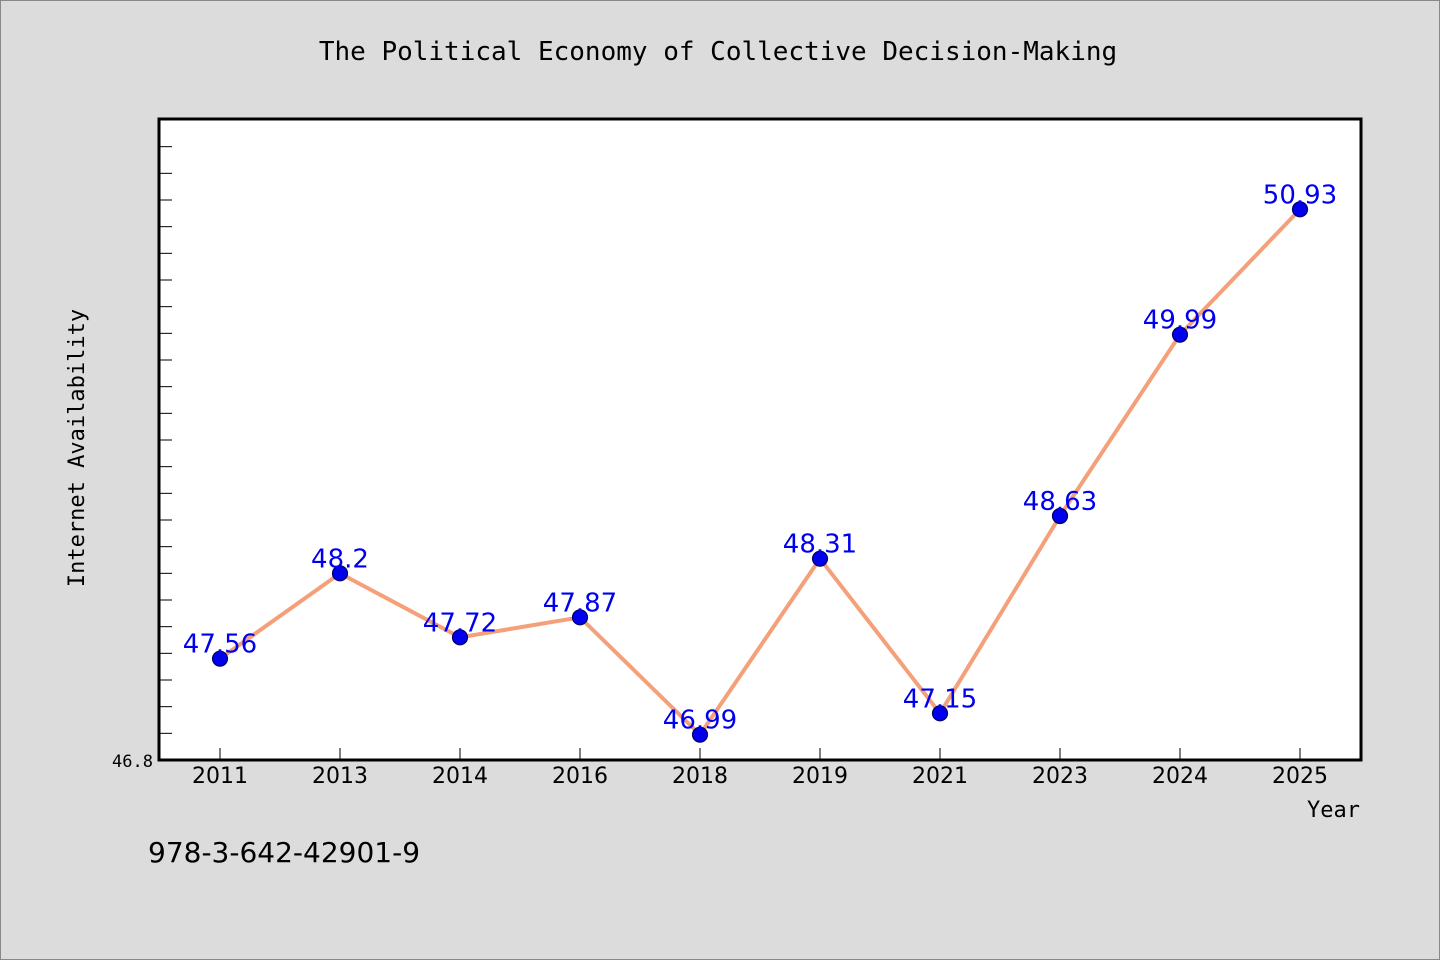 This screenshot has height=960, width=1440. I want to click on data-label: 47.56, so click(220, 645).